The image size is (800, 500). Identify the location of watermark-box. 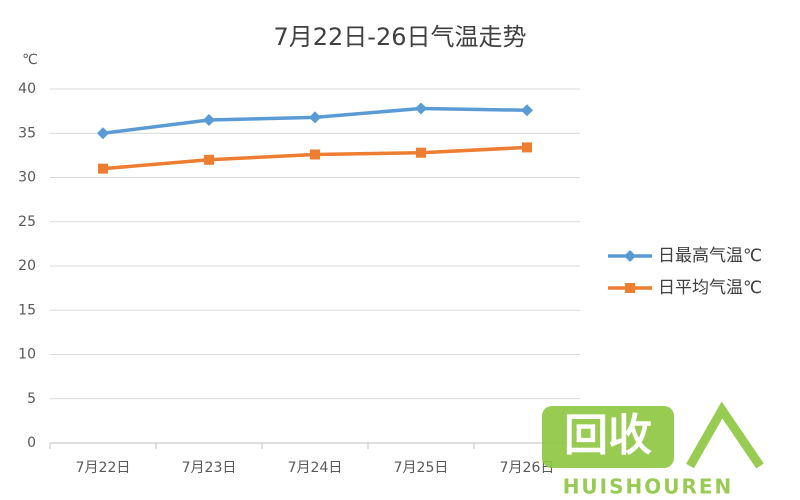
(608, 437).